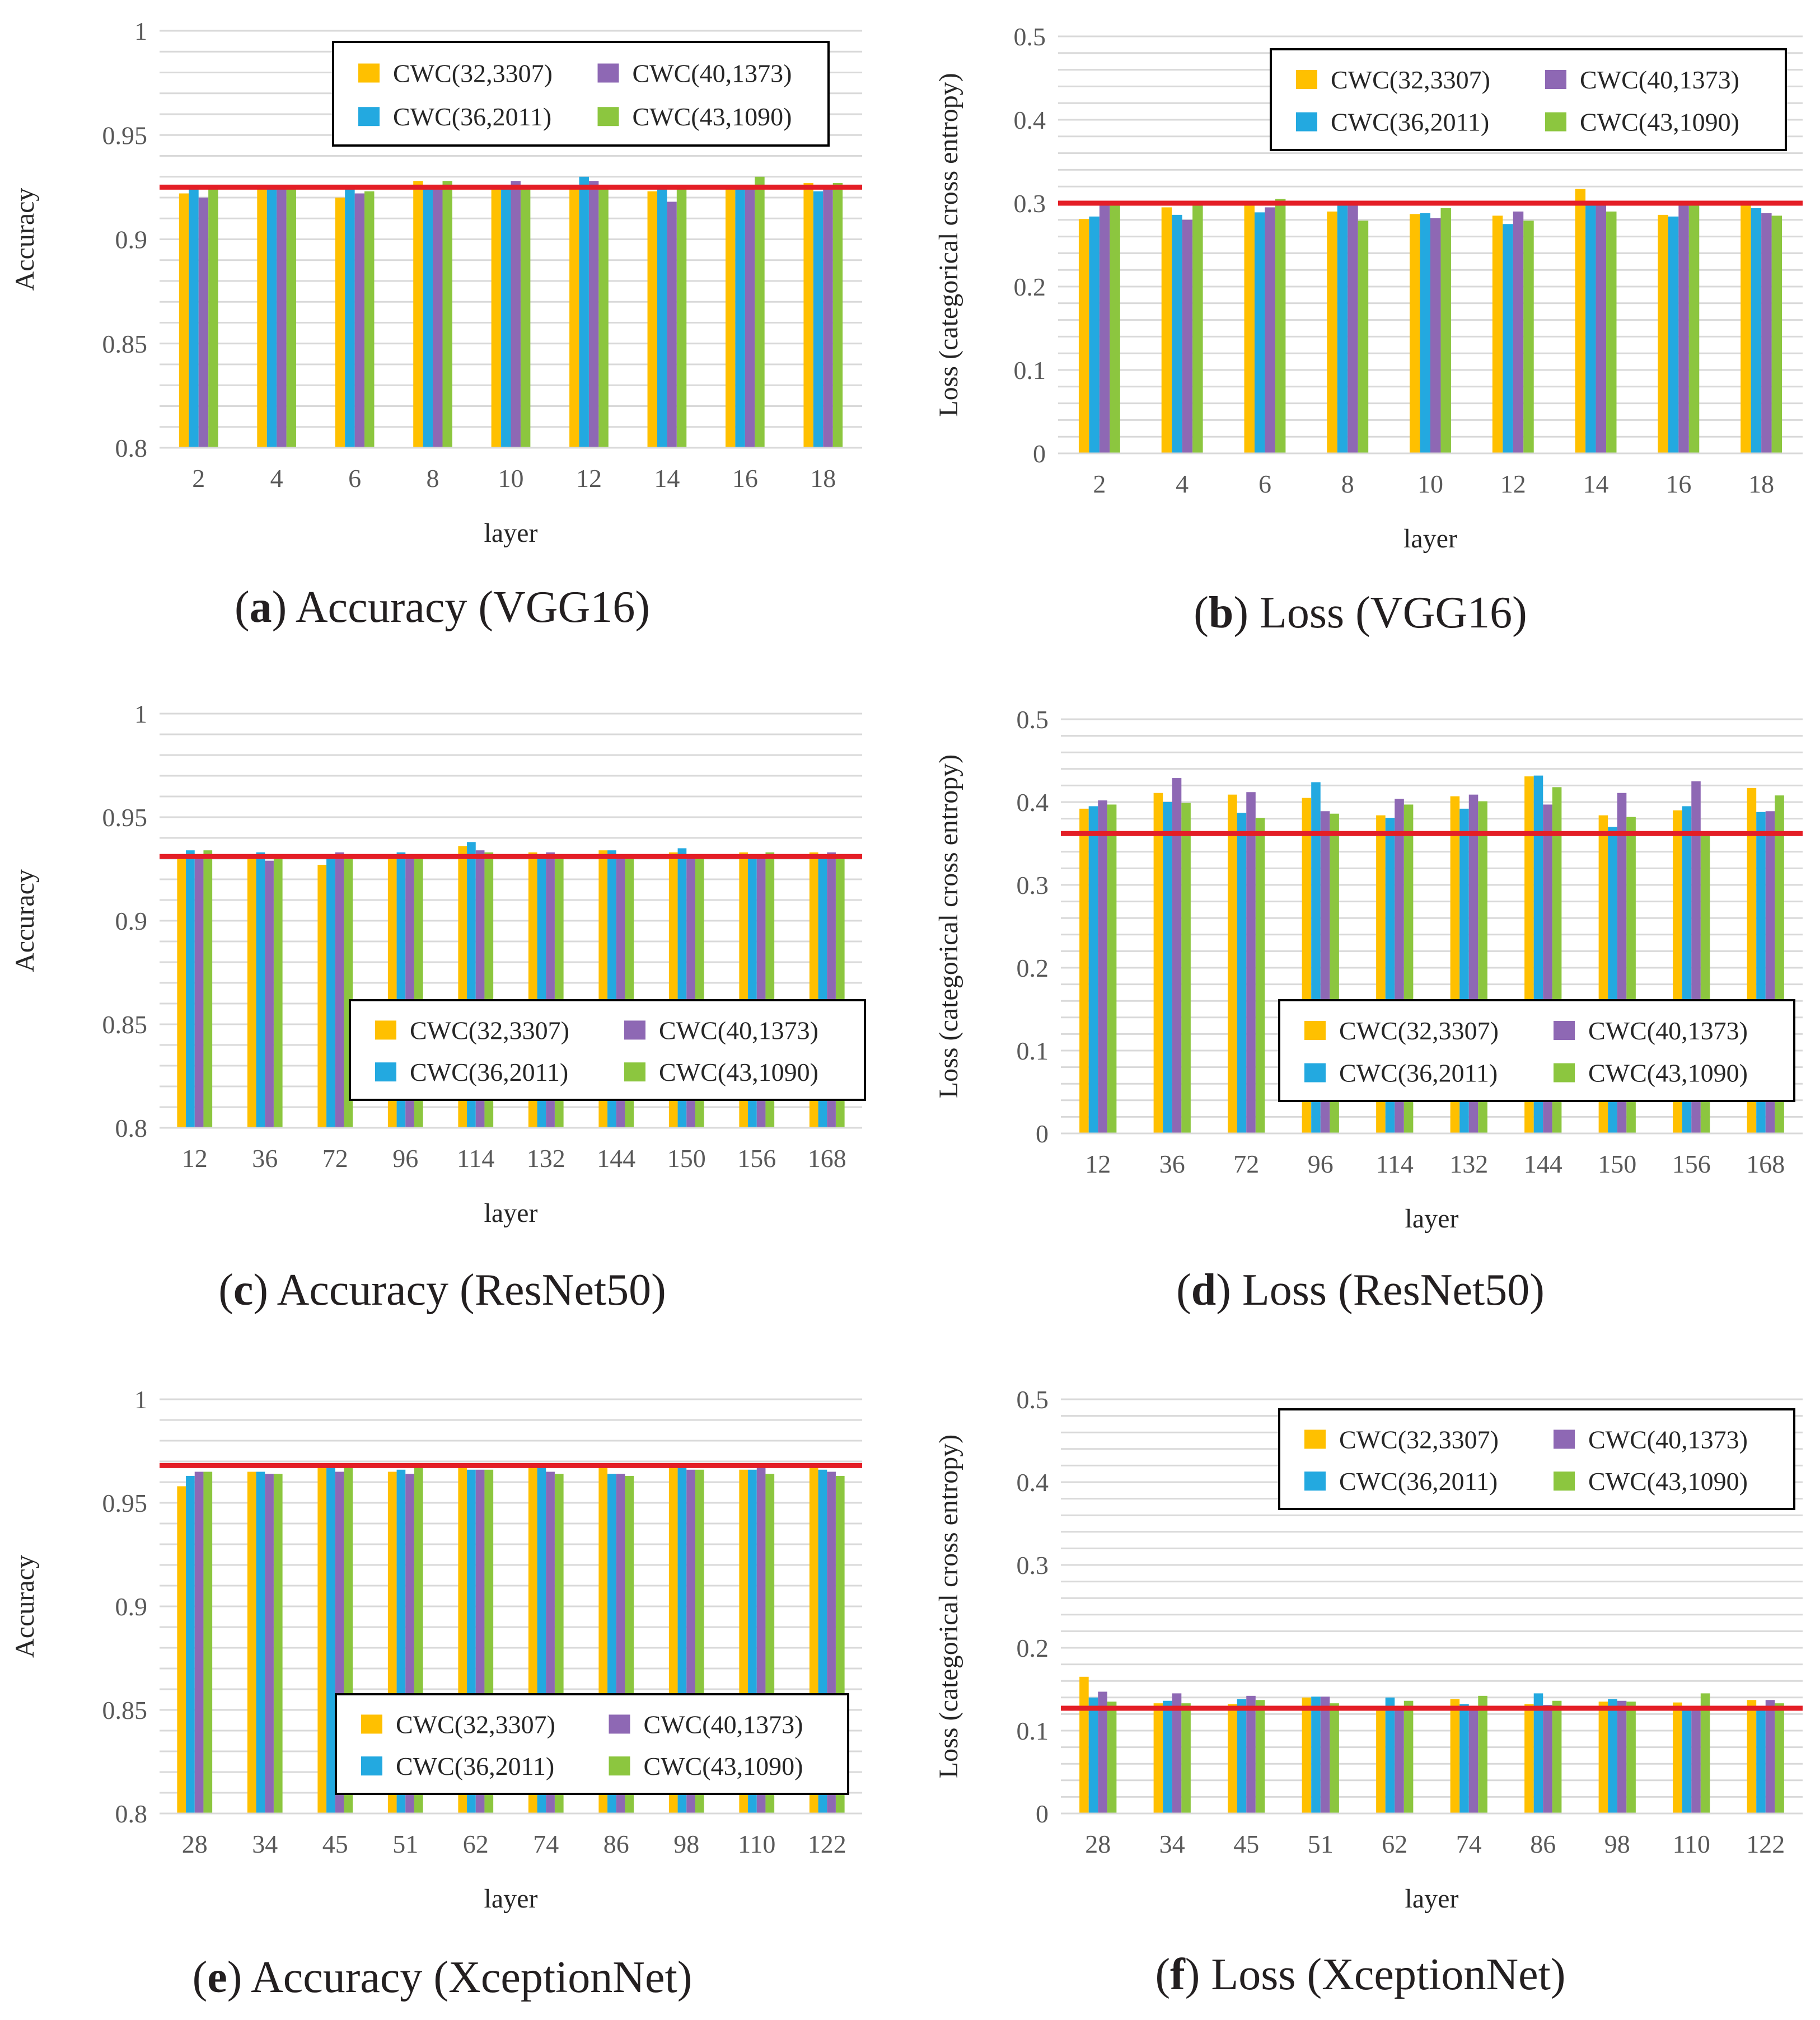 Image resolution: width=1820 pixels, height=2020 pixels. What do you see at coordinates (687, 1159) in the screenshot?
I see `x-tick-label: 150` at bounding box center [687, 1159].